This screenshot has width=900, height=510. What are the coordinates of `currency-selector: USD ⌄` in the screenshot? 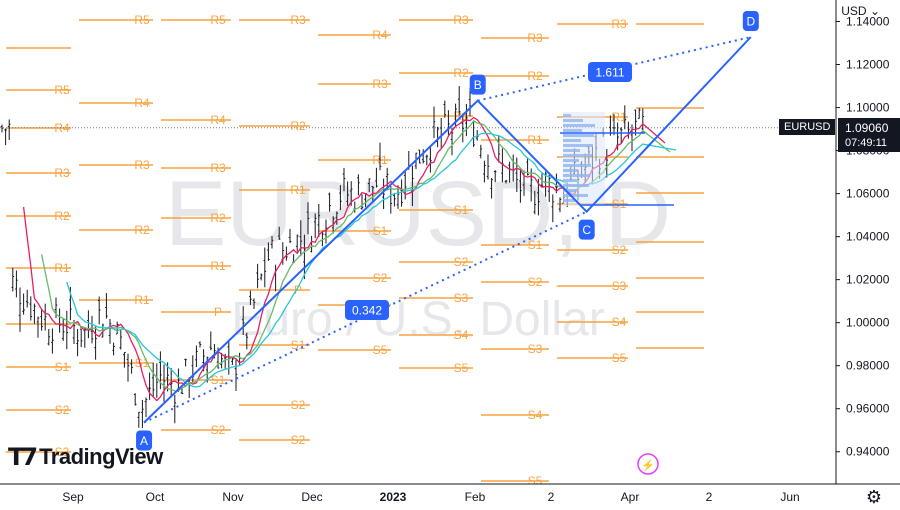 It's located at (860, 11).